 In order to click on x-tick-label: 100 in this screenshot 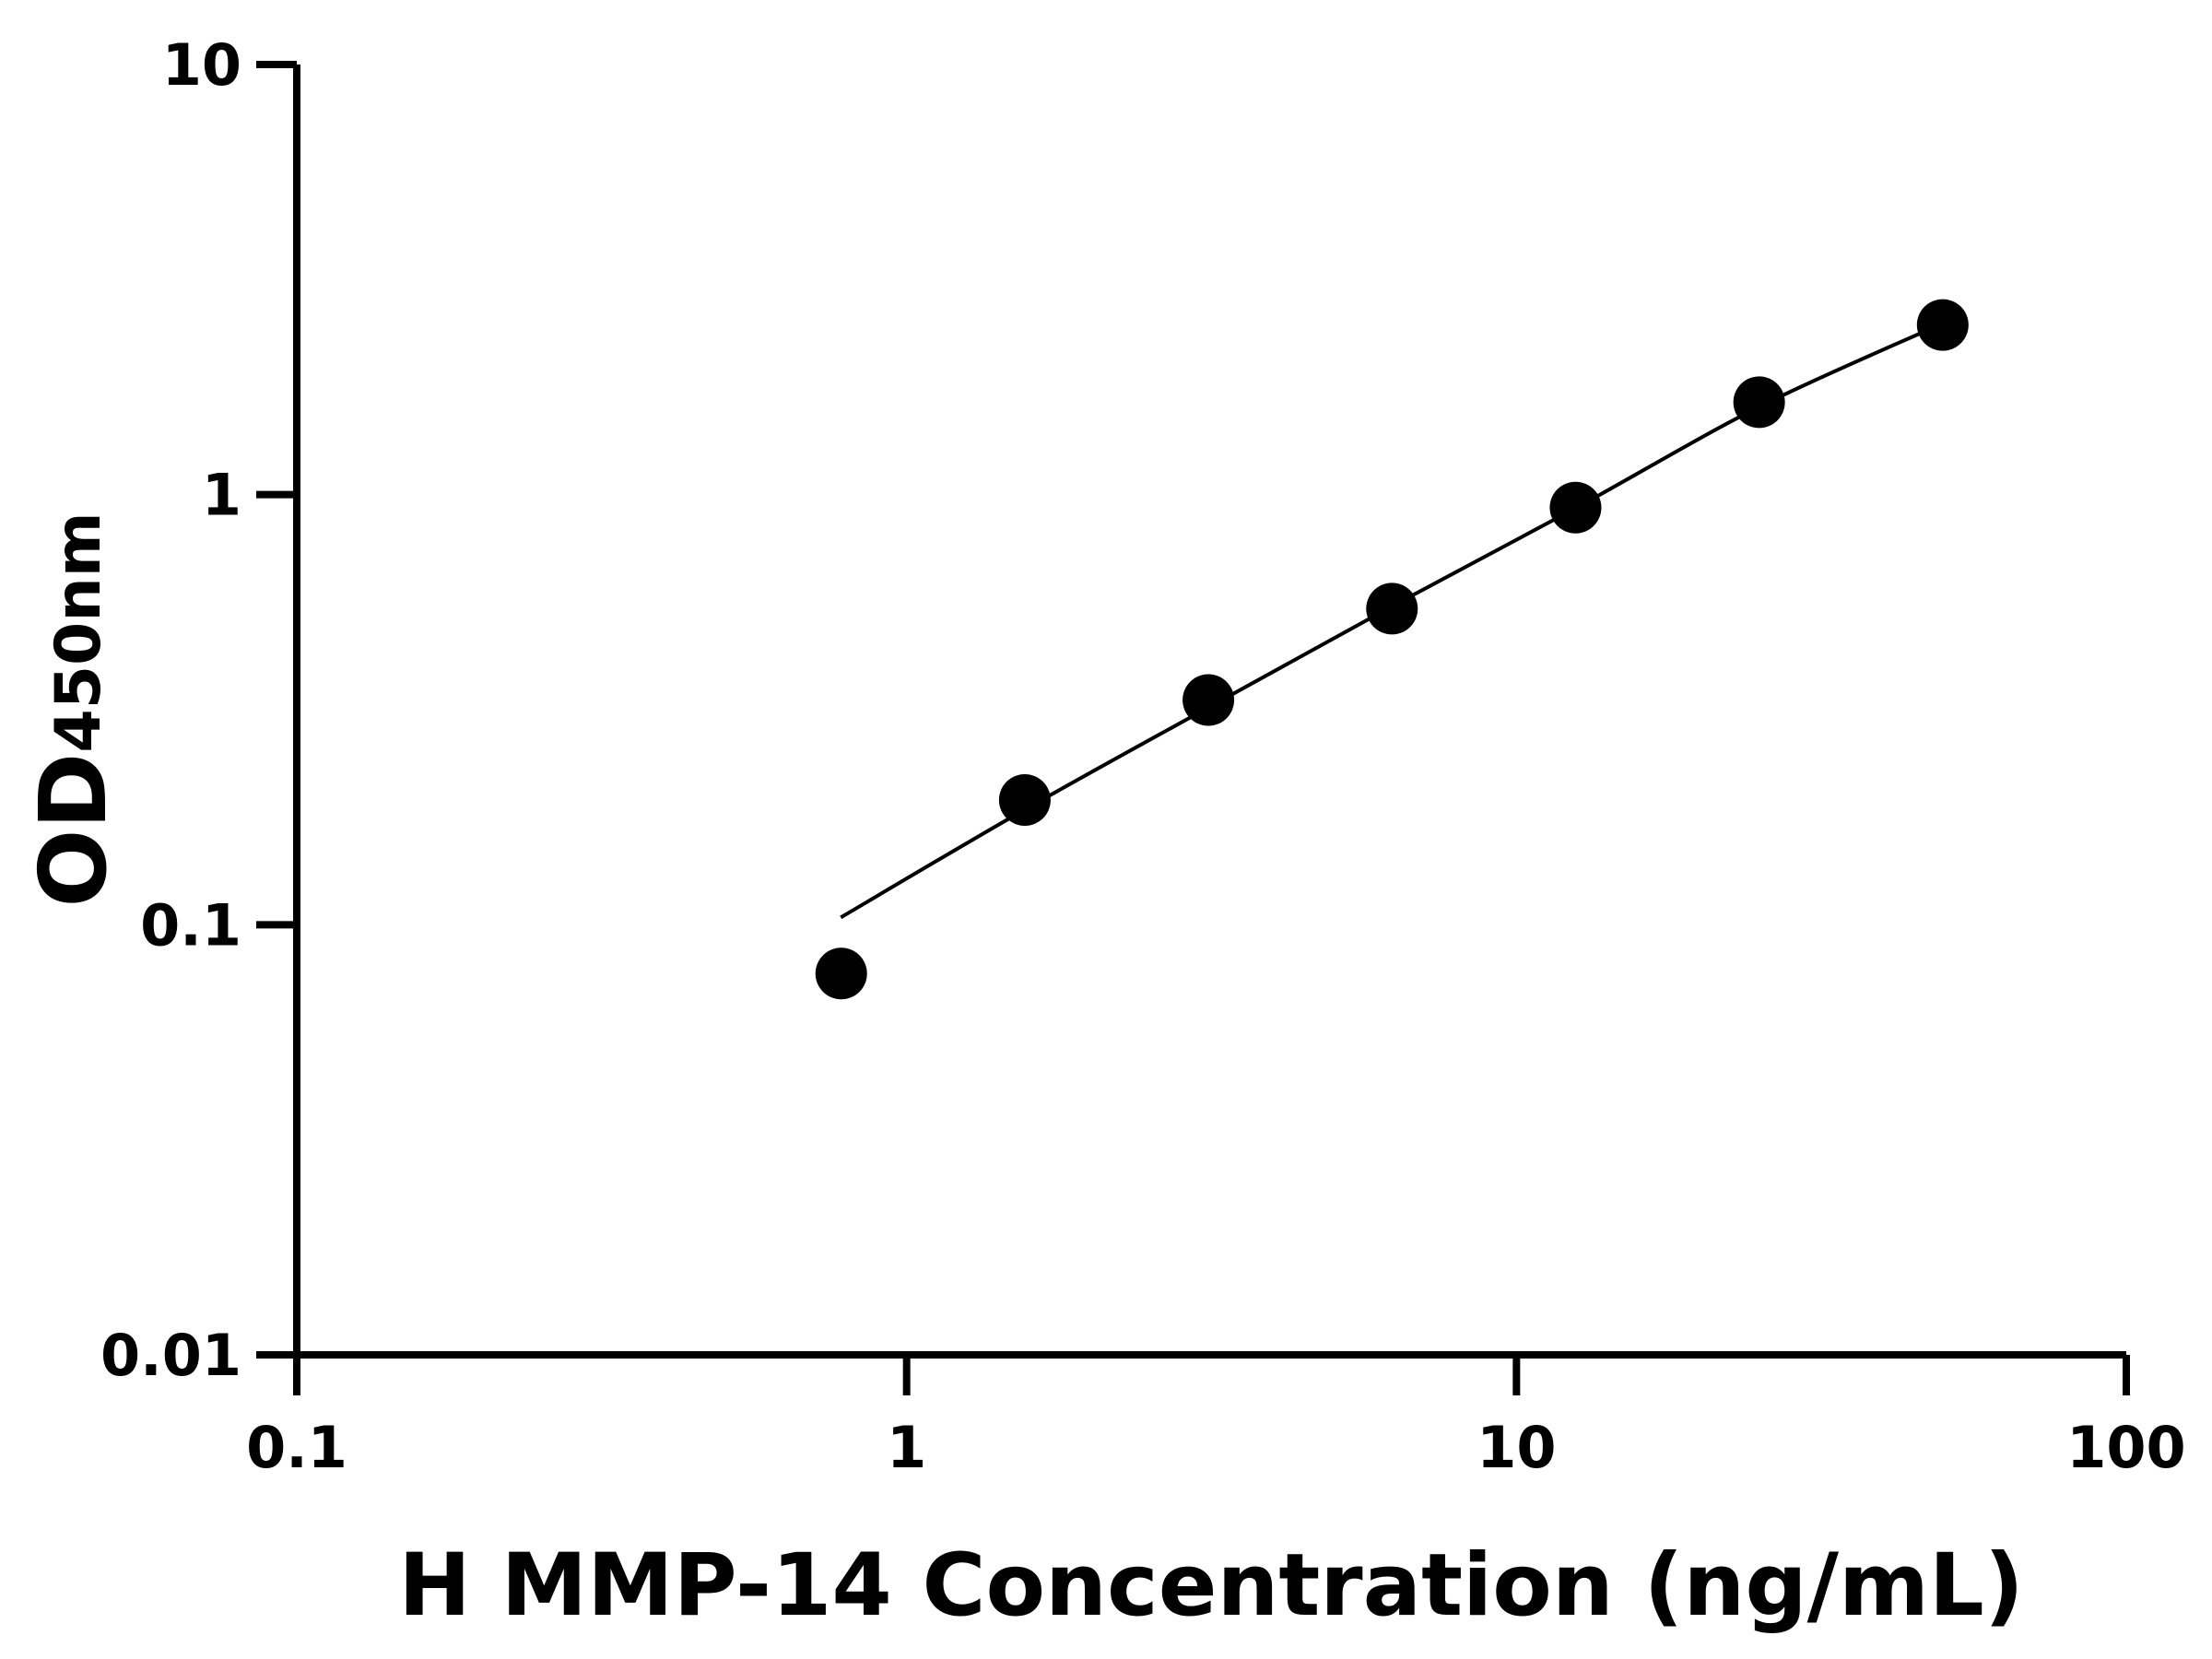, I will do `click(2125, 1447)`.